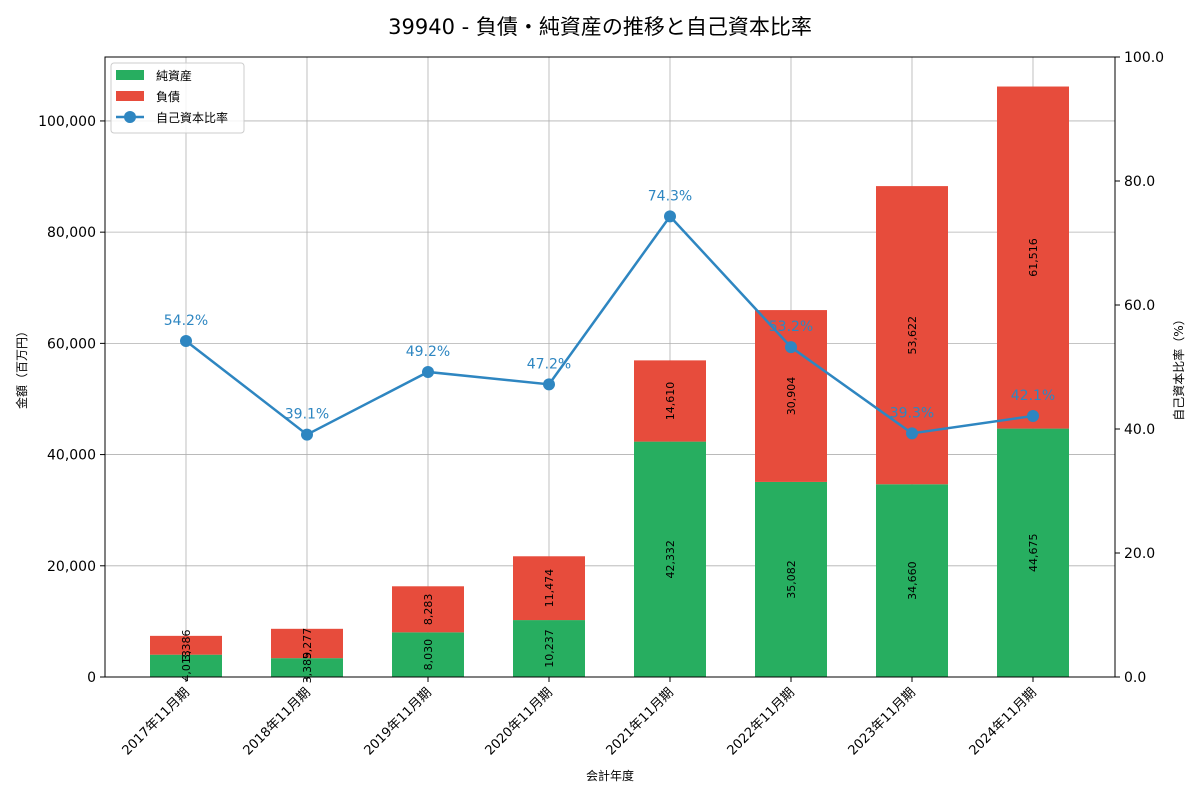 This screenshot has height=800, width=1200. Describe the element at coordinates (21, 367) in the screenshot. I see `y-axis-label: 金額（百万円）` at that location.